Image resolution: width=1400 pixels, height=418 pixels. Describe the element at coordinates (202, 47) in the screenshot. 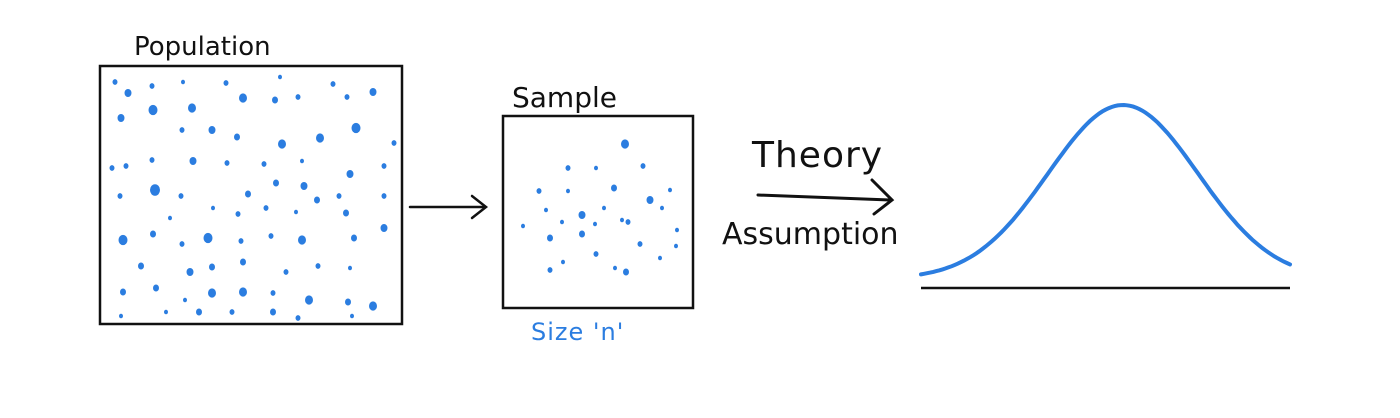

I see `population-label: Population` at that location.